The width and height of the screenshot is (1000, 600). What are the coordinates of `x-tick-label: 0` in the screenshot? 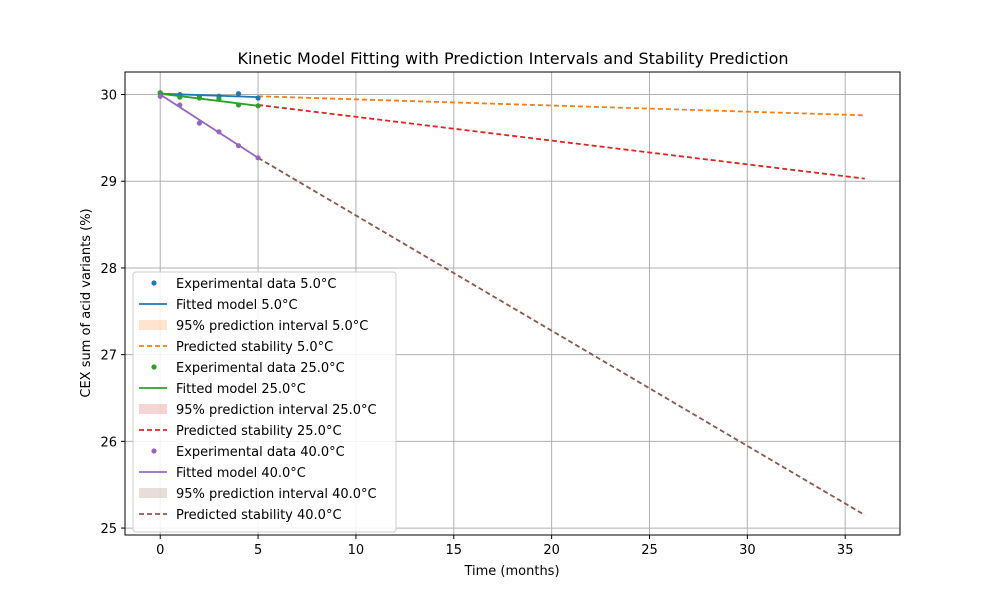 It's located at (160, 550).